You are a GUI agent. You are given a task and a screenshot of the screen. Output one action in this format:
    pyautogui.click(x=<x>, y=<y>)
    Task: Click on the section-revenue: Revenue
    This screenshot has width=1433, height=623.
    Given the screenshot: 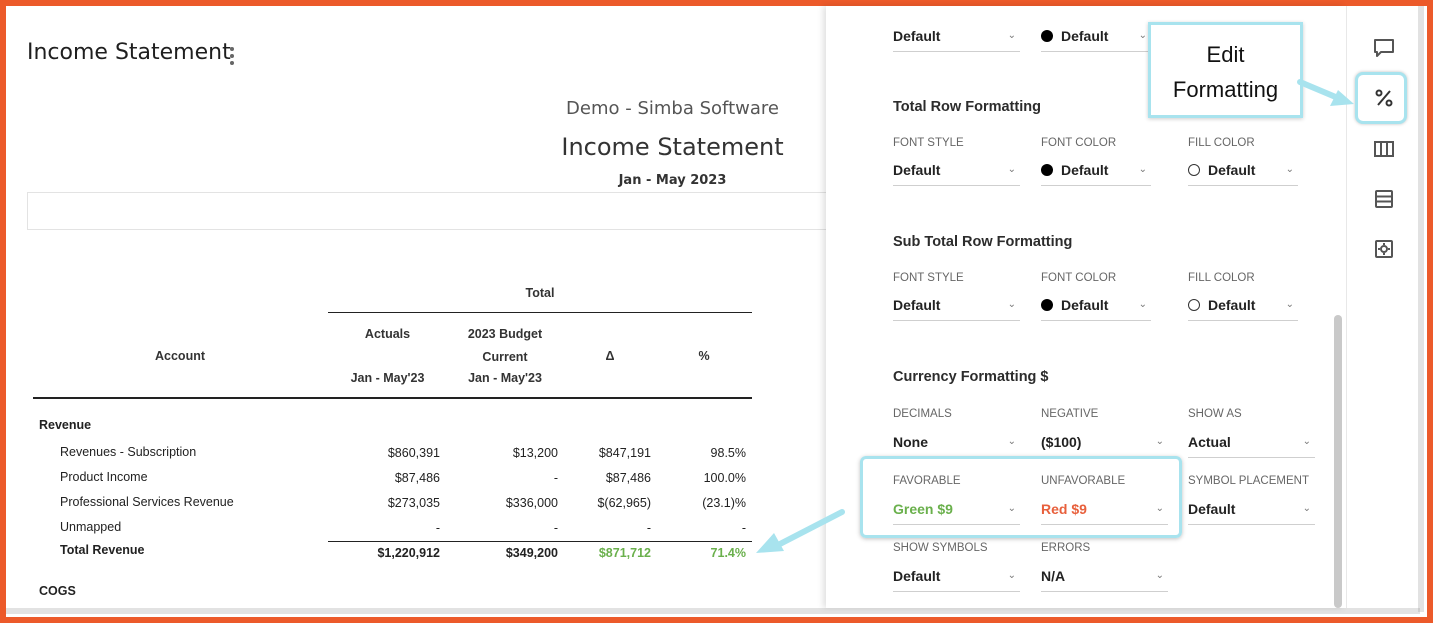 What is the action you would take?
    pyautogui.click(x=65, y=425)
    